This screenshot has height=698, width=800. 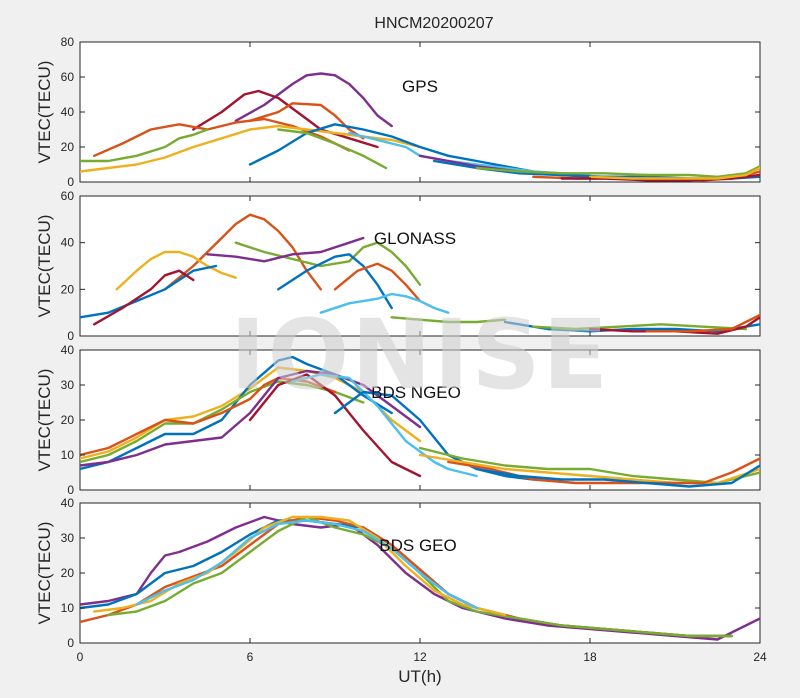 What do you see at coordinates (420, 657) in the screenshot?
I see `x-tick-label: 12` at bounding box center [420, 657].